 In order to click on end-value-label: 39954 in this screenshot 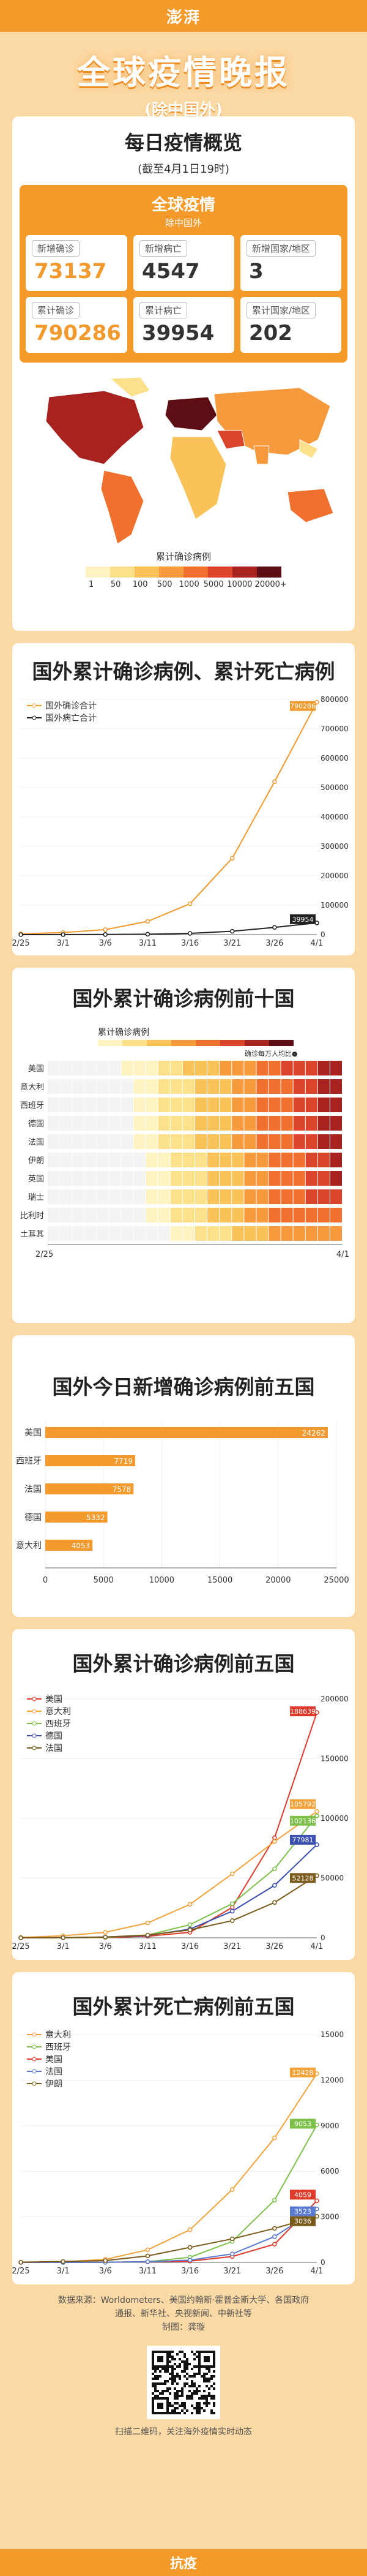, I will do `click(303, 920)`.